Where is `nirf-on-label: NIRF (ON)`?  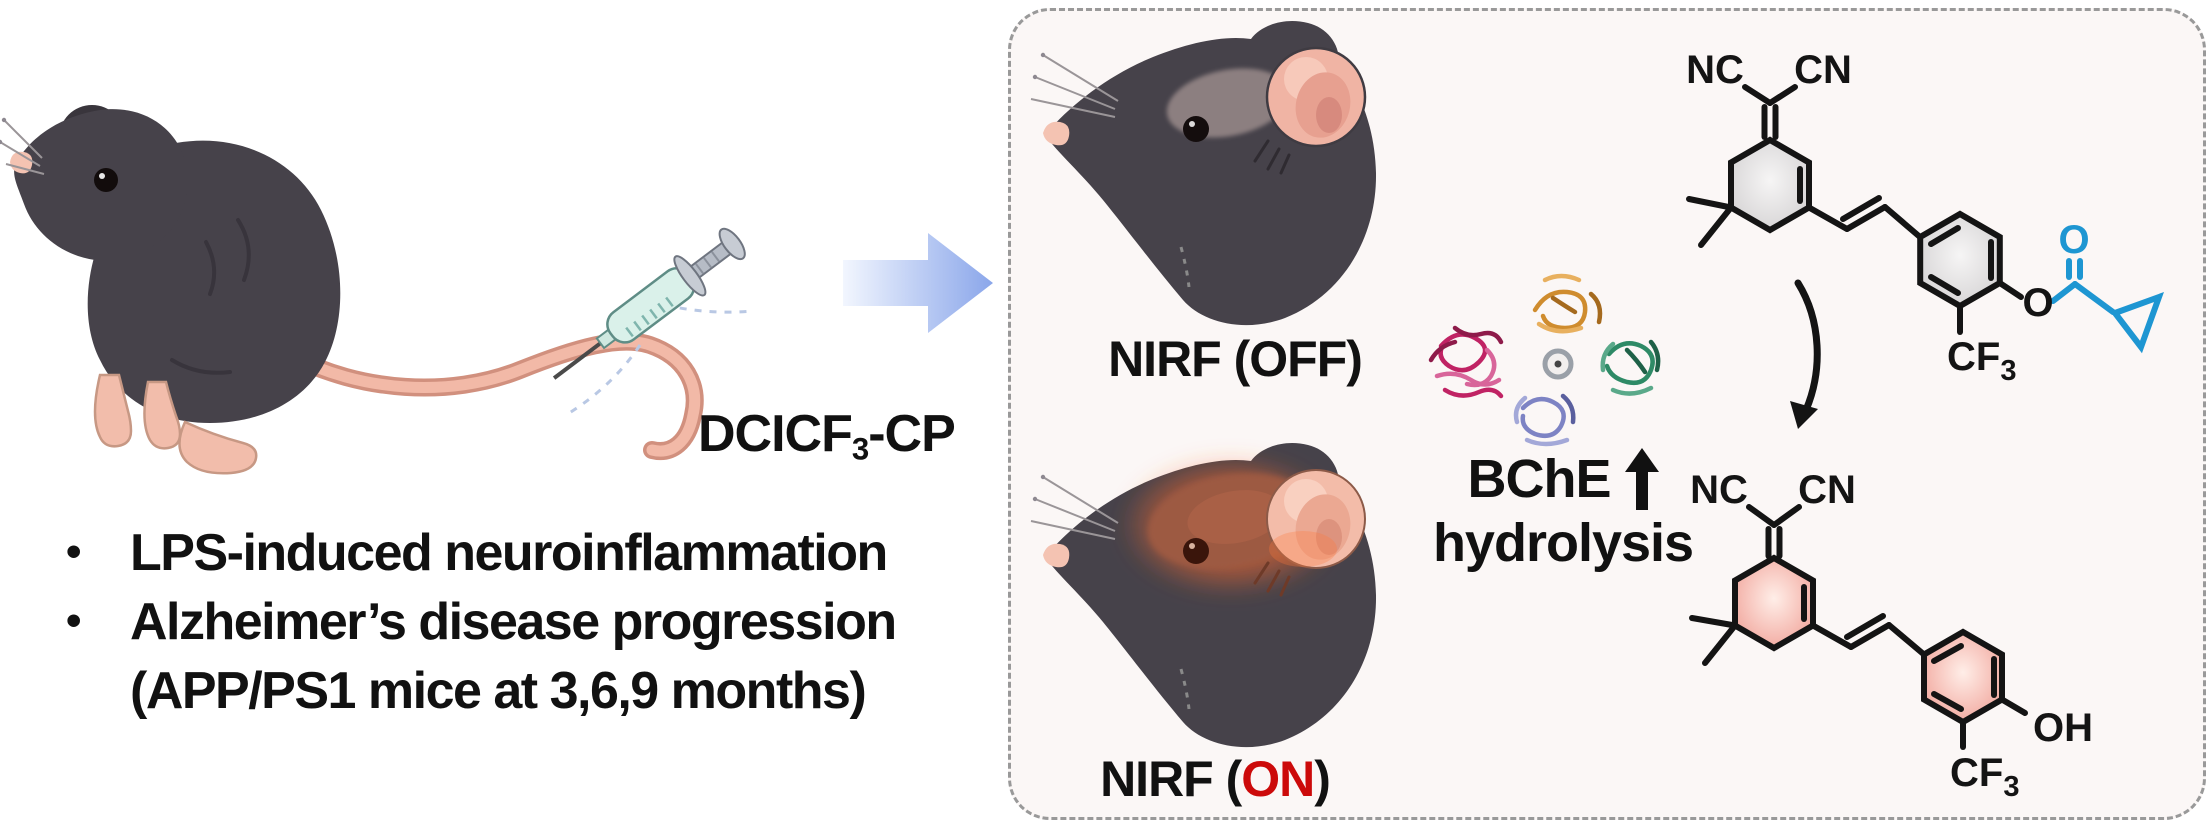
nirf-on-label: NIRF (ON) is located at coordinates (1215, 779).